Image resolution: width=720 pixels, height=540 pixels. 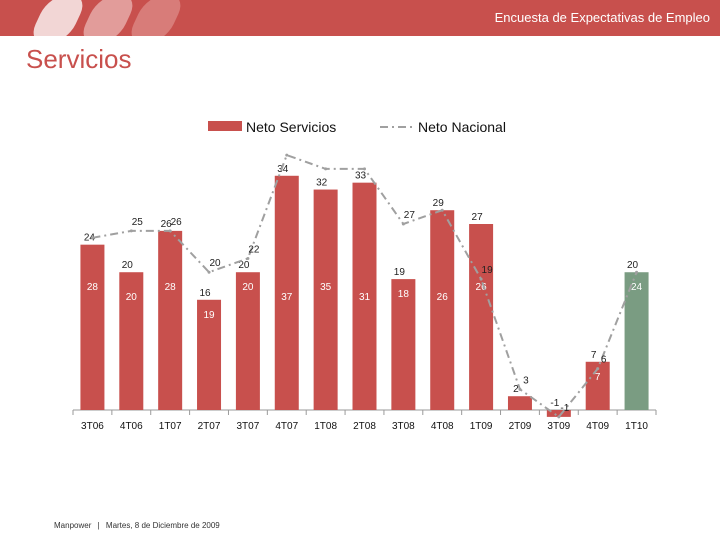 I want to click on bar-value-label: -1, so click(x=554, y=403).